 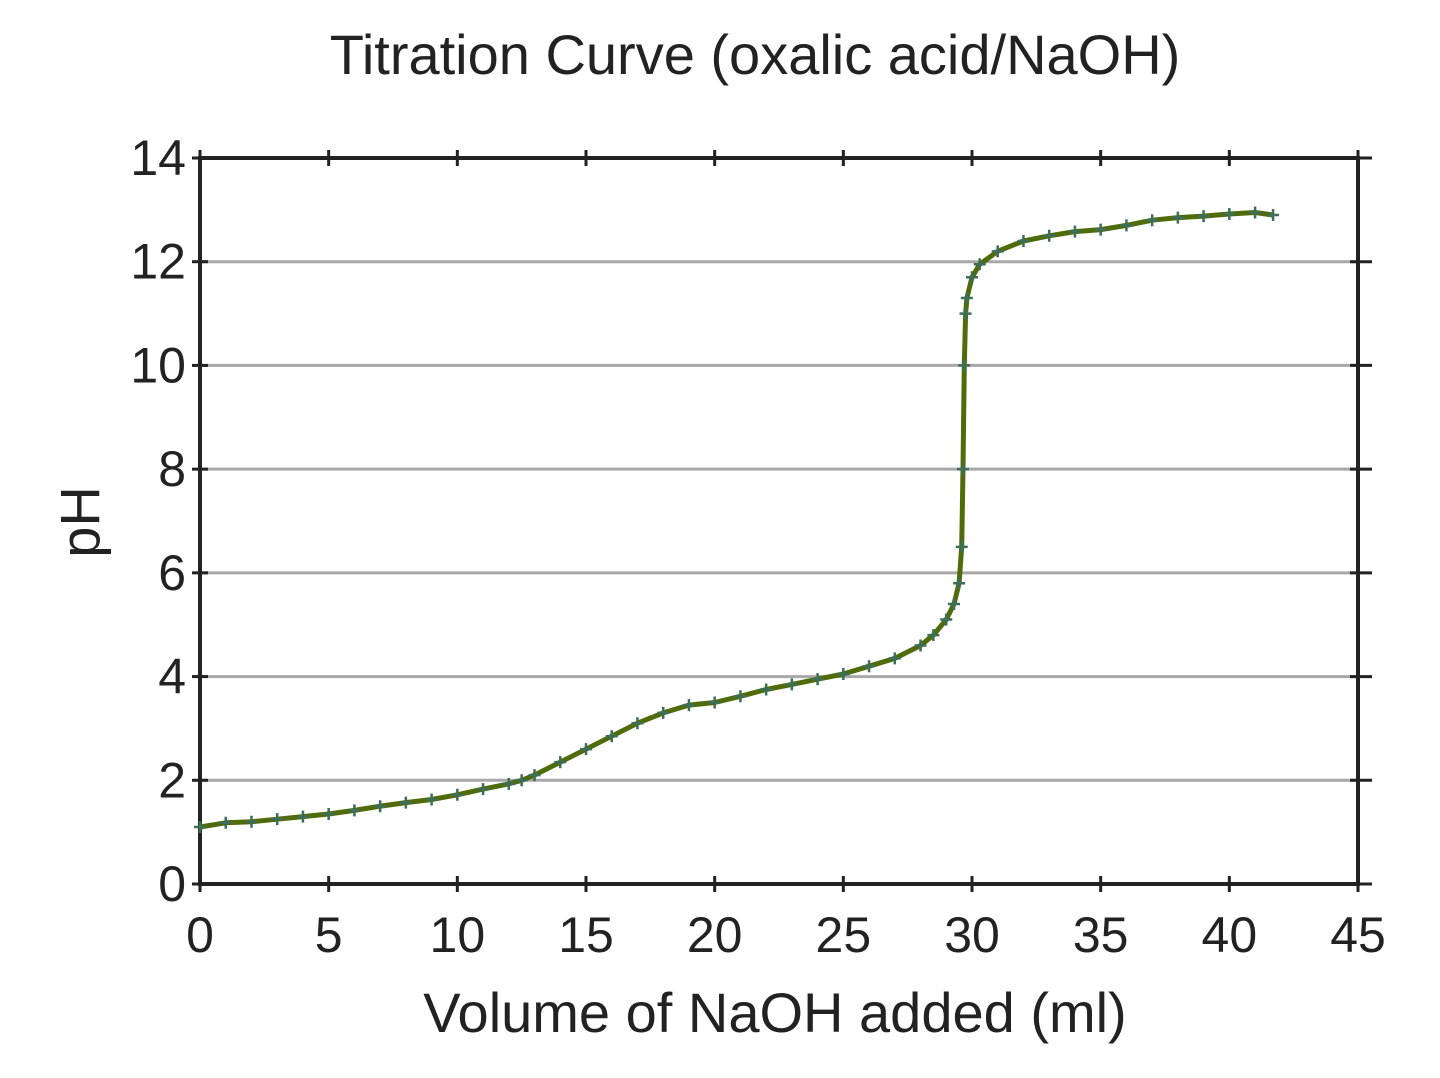 What do you see at coordinates (329, 935) in the screenshot?
I see `x-tick-label: 5` at bounding box center [329, 935].